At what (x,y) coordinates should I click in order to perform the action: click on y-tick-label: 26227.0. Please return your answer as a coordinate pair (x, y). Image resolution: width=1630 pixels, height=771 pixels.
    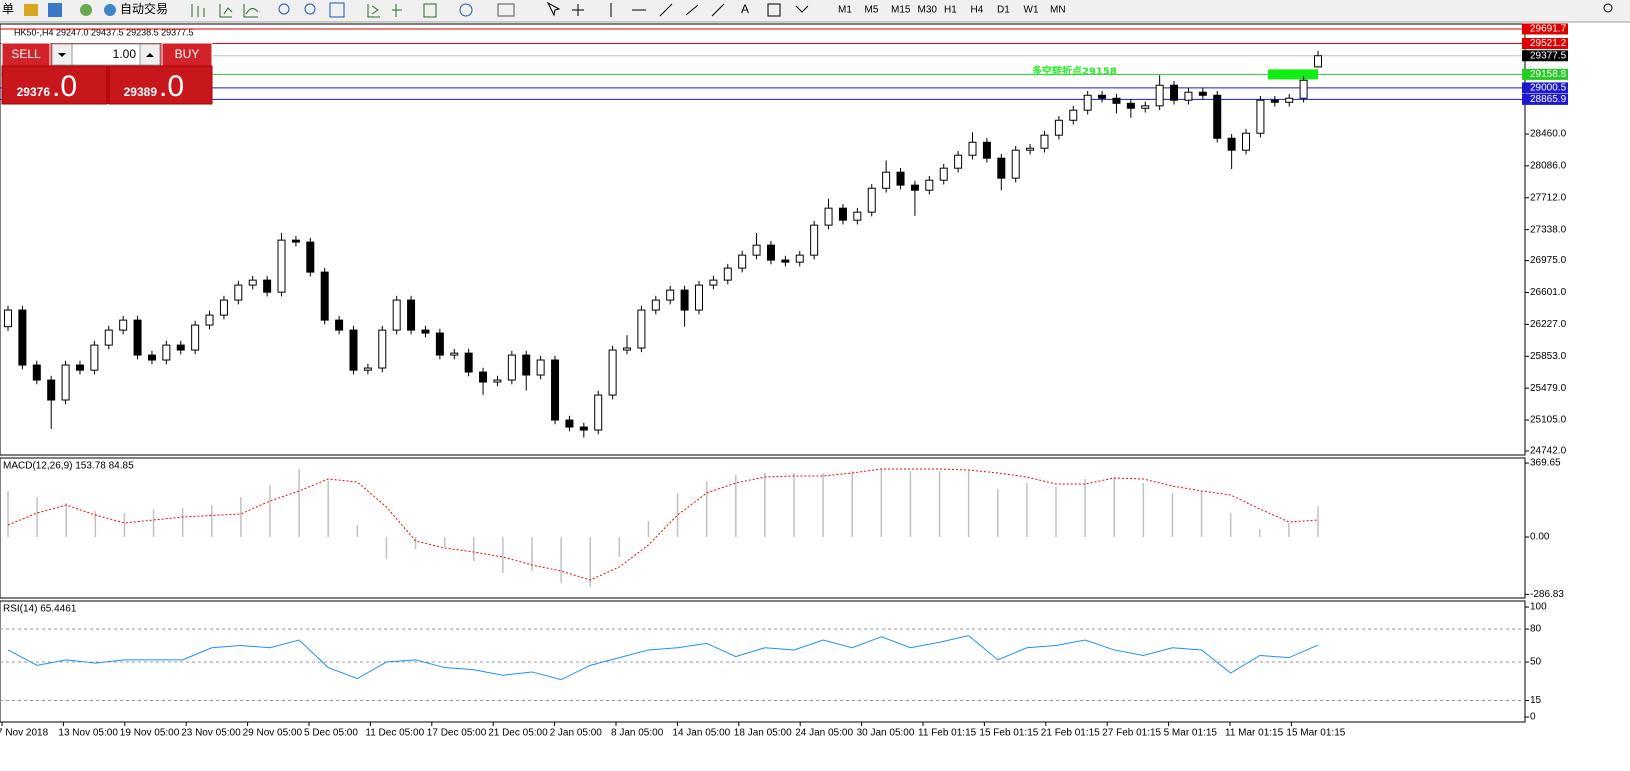
    Looking at the image, I should click on (1548, 324).